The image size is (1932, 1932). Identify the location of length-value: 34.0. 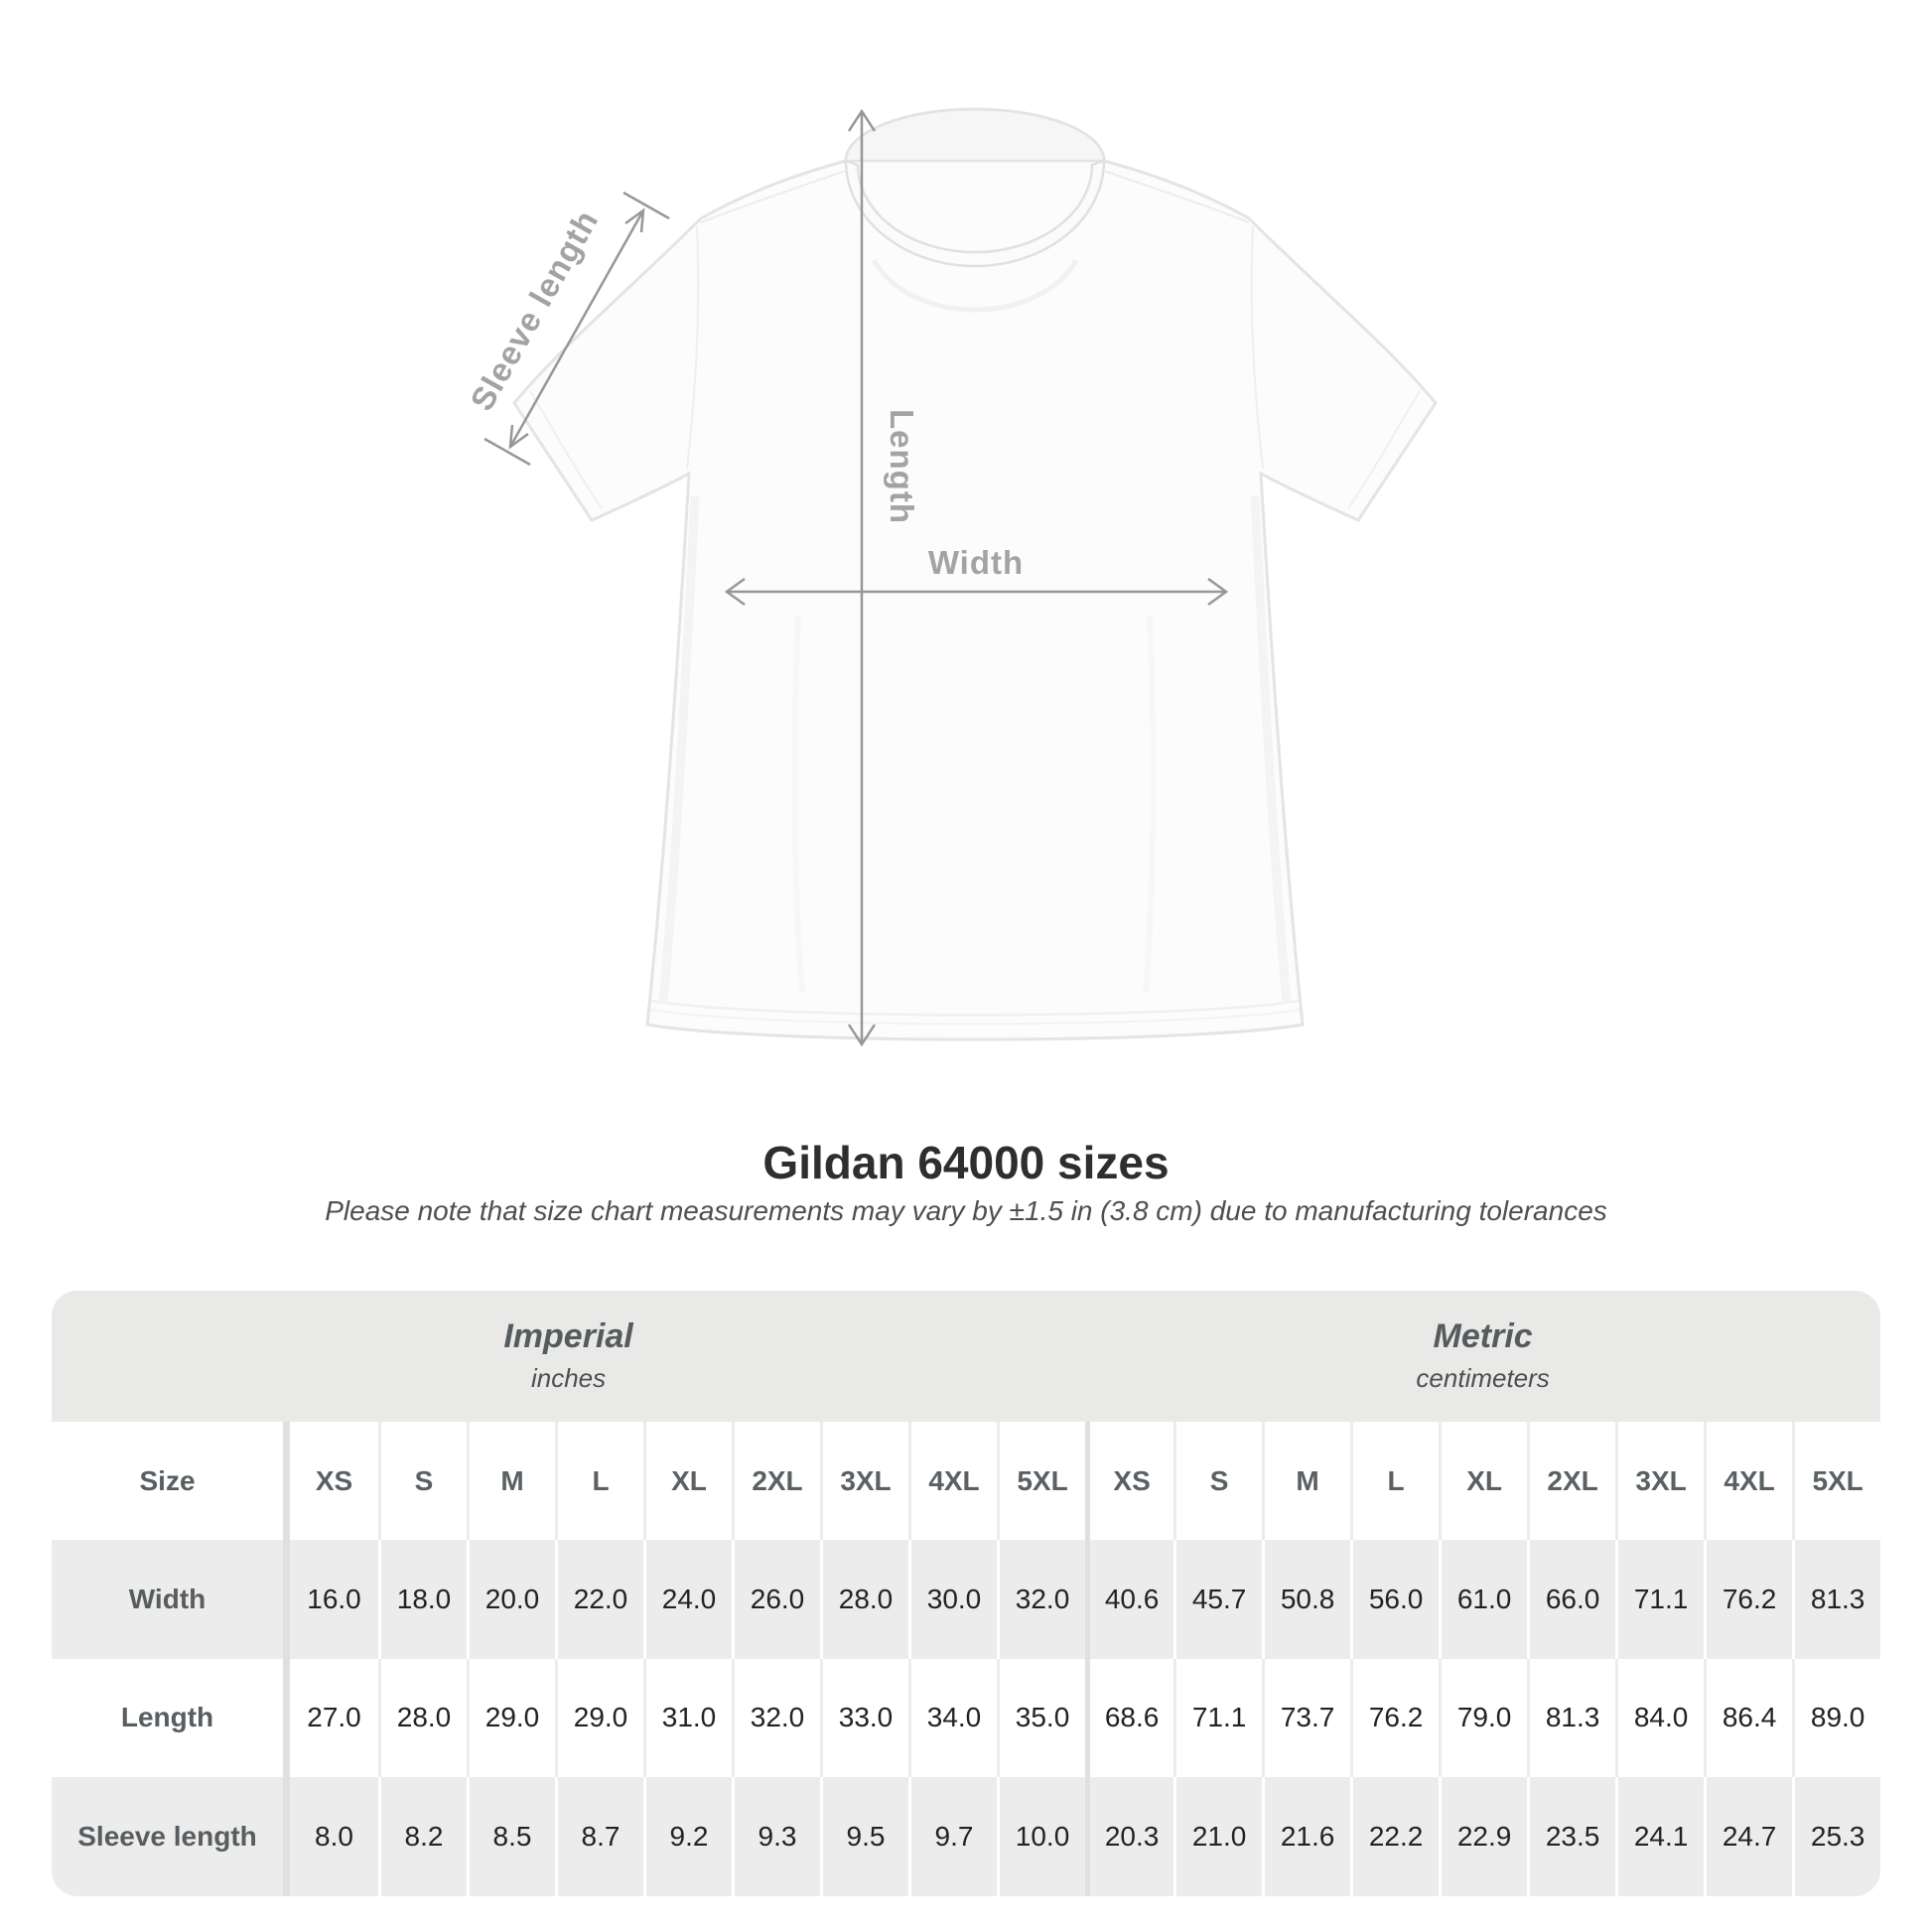
(953, 1718).